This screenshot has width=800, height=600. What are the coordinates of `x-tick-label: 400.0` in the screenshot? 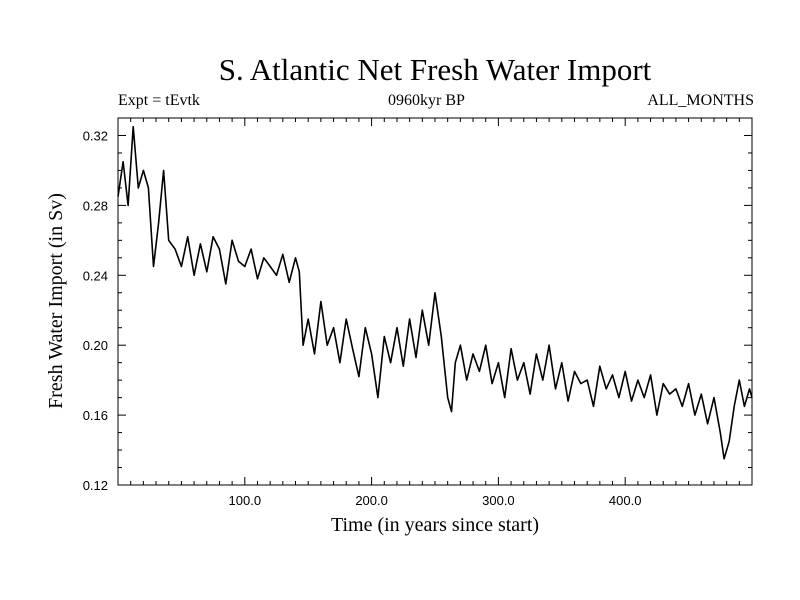 It's located at (625, 500).